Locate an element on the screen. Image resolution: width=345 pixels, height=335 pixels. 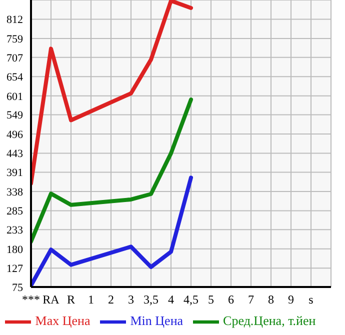
x-tick-label: 9 is located at coordinates (291, 299).